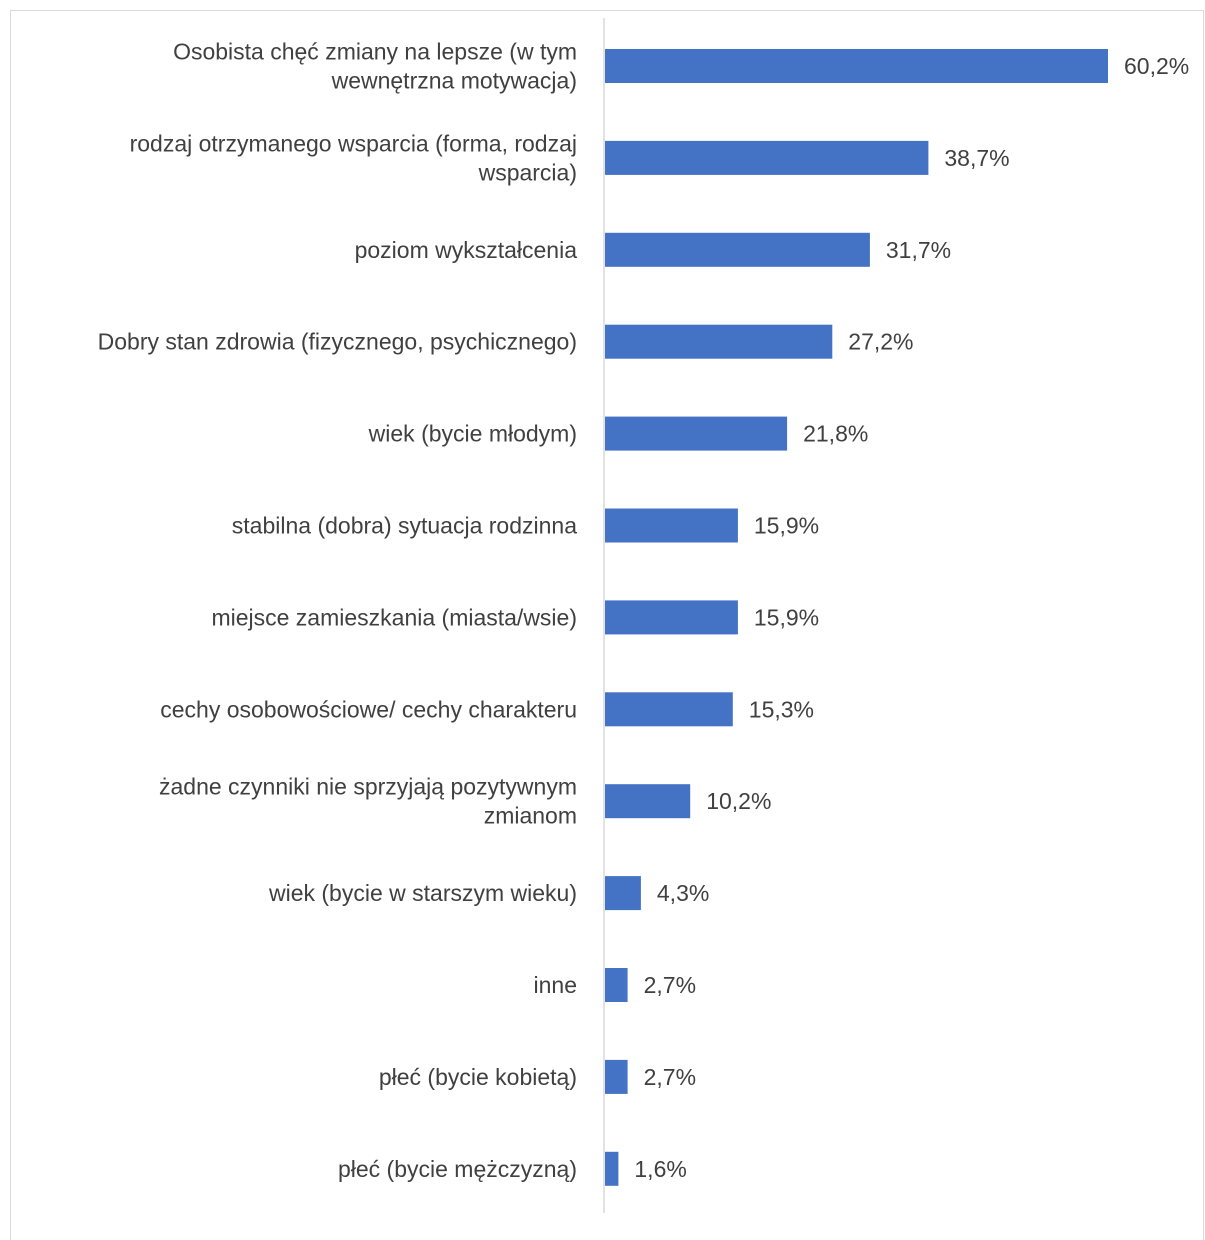 The image size is (1205, 1240). I want to click on category-label: wiek (bycie w starszym wieku), so click(422, 893).